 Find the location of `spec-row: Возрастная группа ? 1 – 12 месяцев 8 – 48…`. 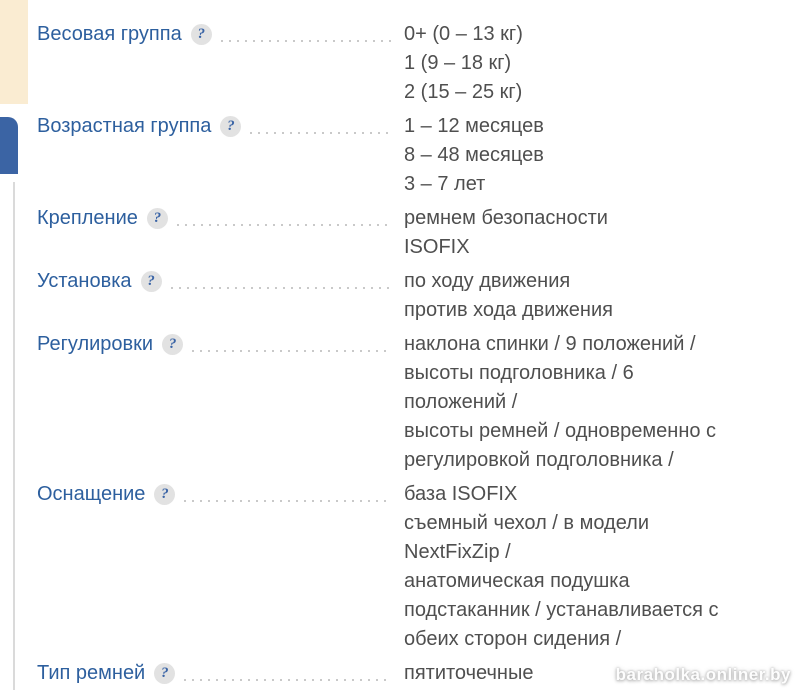

spec-row: Возрастная группа ? 1 – 12 месяцев 8 – 48… is located at coordinates (415, 155).